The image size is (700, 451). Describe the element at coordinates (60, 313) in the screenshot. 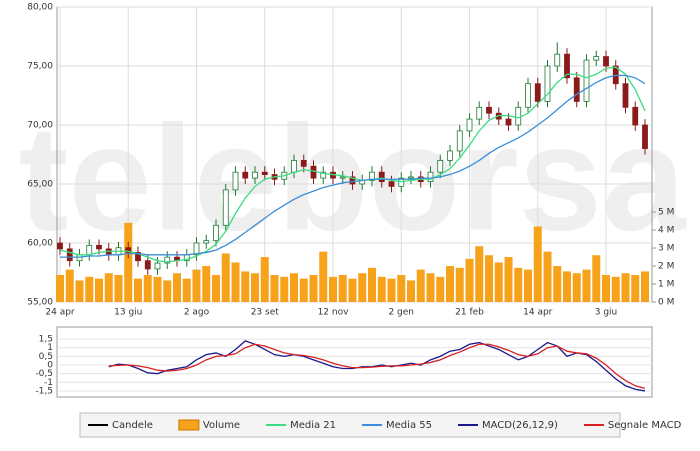

I see `x-tick-label: 24 apr` at that location.